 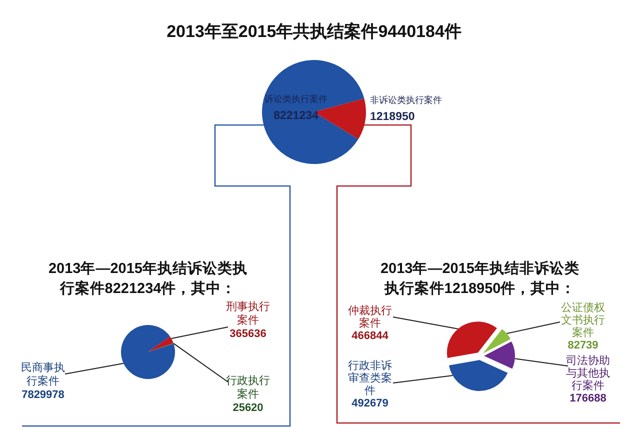 What do you see at coordinates (148, 278) in the screenshot?
I see `chart-title: 2013年—2015年执结诉讼类执行案件8221234件，其中：` at bounding box center [148, 278].